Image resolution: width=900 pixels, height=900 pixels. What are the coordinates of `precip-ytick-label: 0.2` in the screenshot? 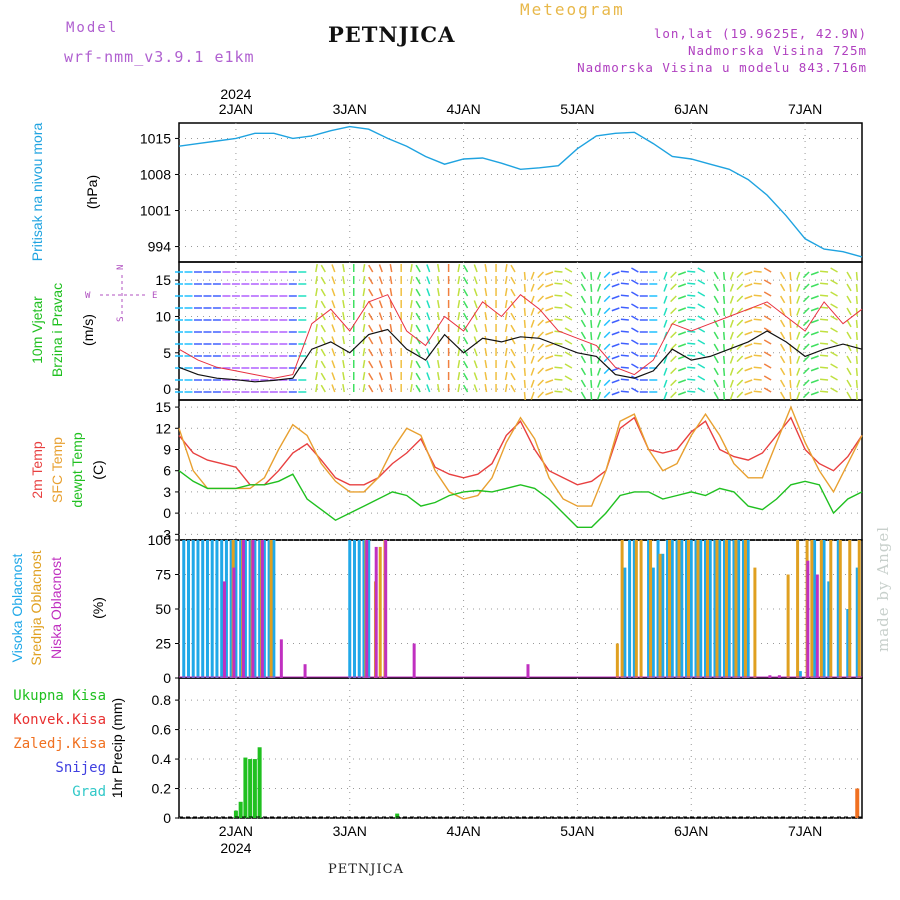 It's located at (162, 789).